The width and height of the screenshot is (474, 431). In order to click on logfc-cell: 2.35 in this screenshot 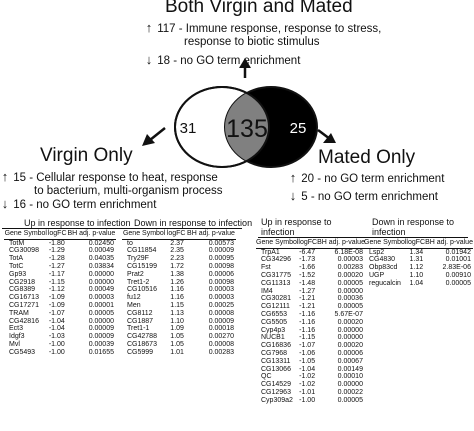, I will do `click(177, 251)`.